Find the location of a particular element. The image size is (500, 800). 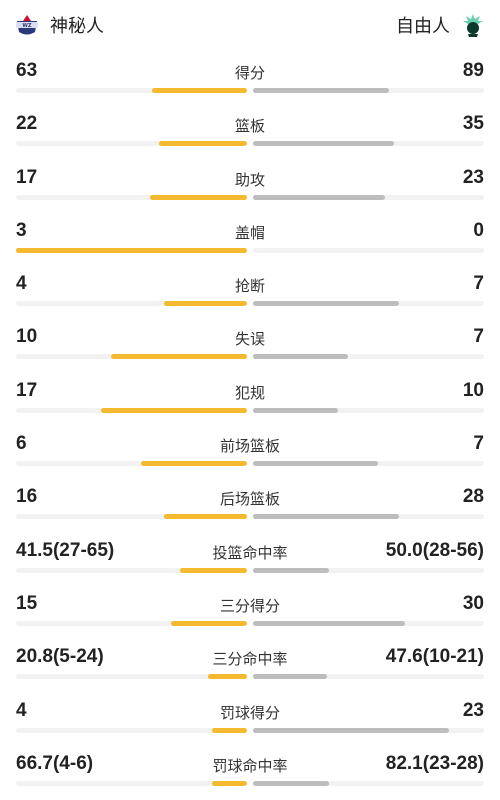

away-stat-value: 30 is located at coordinates (473, 603).